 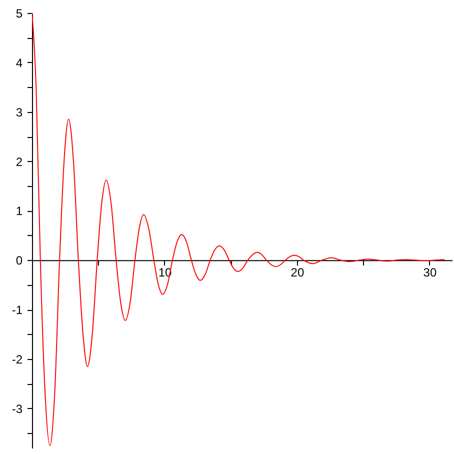 I want to click on y-tick-label: -3, so click(x=17, y=409).